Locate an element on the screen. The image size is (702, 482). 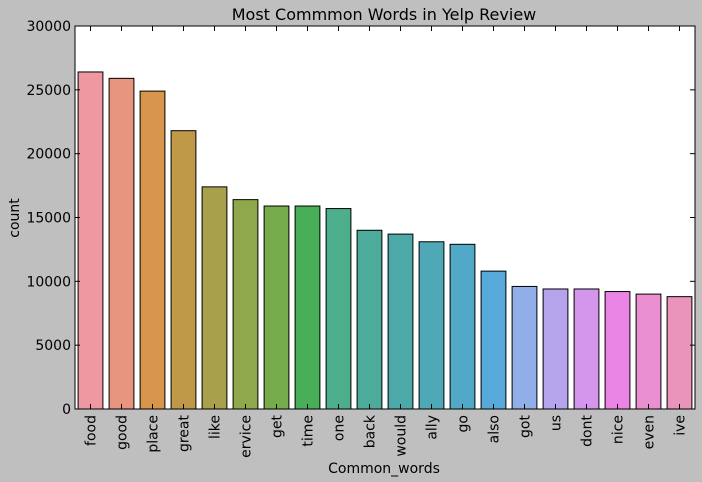
bar-nice is located at coordinates (617, 350).